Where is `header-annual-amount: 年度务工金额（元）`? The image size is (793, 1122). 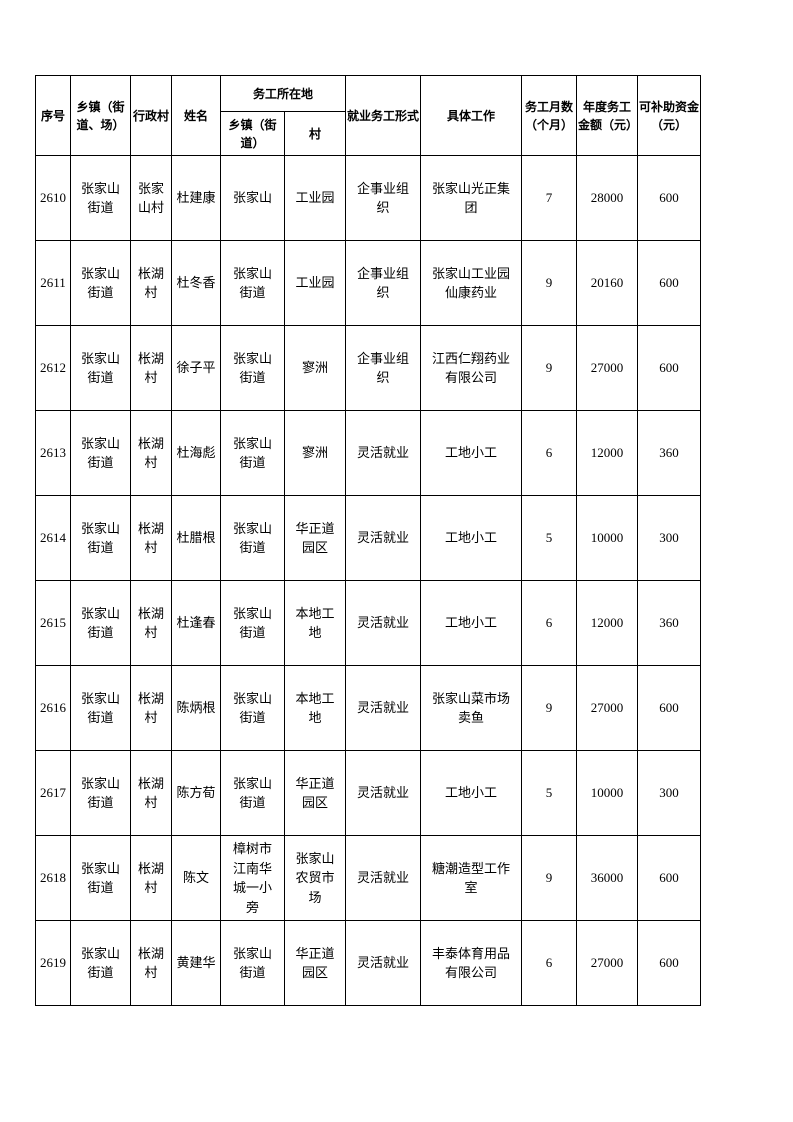
header-annual-amount: 年度务工金额（元） is located at coordinates (607, 115).